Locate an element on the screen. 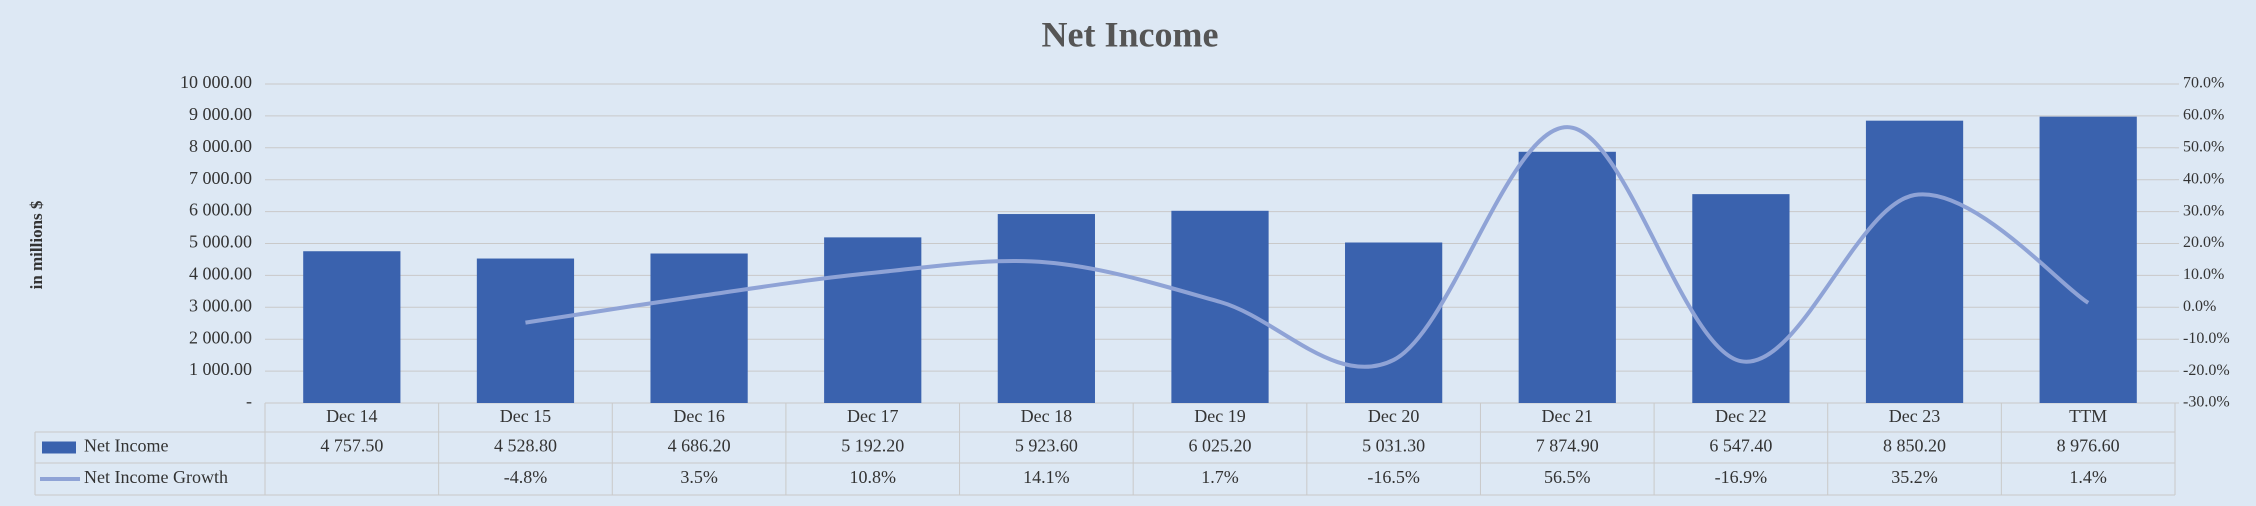 This screenshot has height=506, width=2256. y-tick-label: 3 000.00 is located at coordinates (220, 305).